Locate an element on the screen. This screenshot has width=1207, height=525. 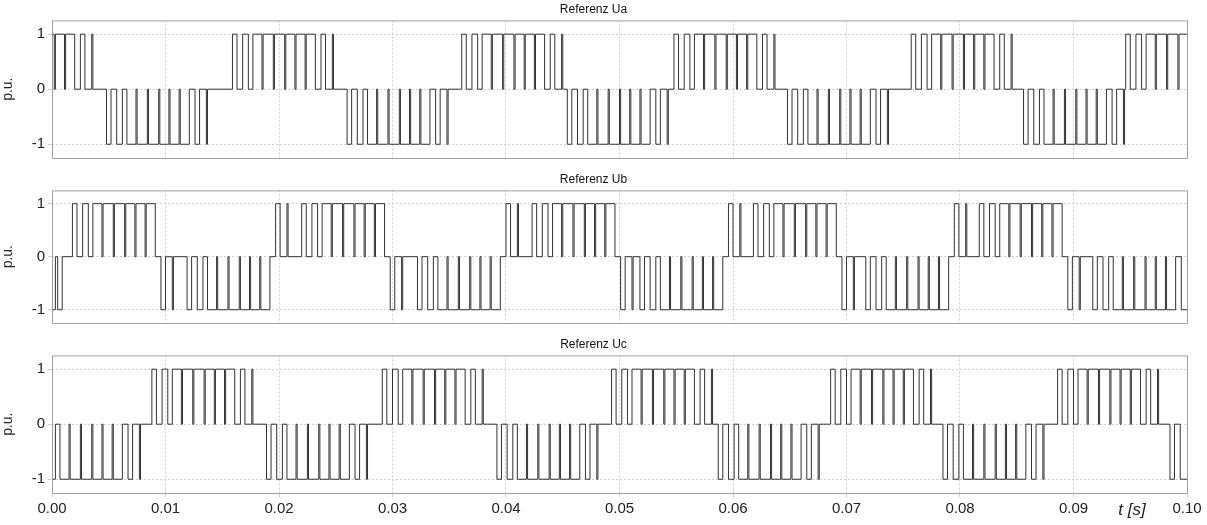
chart-title: Referenz Ub is located at coordinates (593, 178).